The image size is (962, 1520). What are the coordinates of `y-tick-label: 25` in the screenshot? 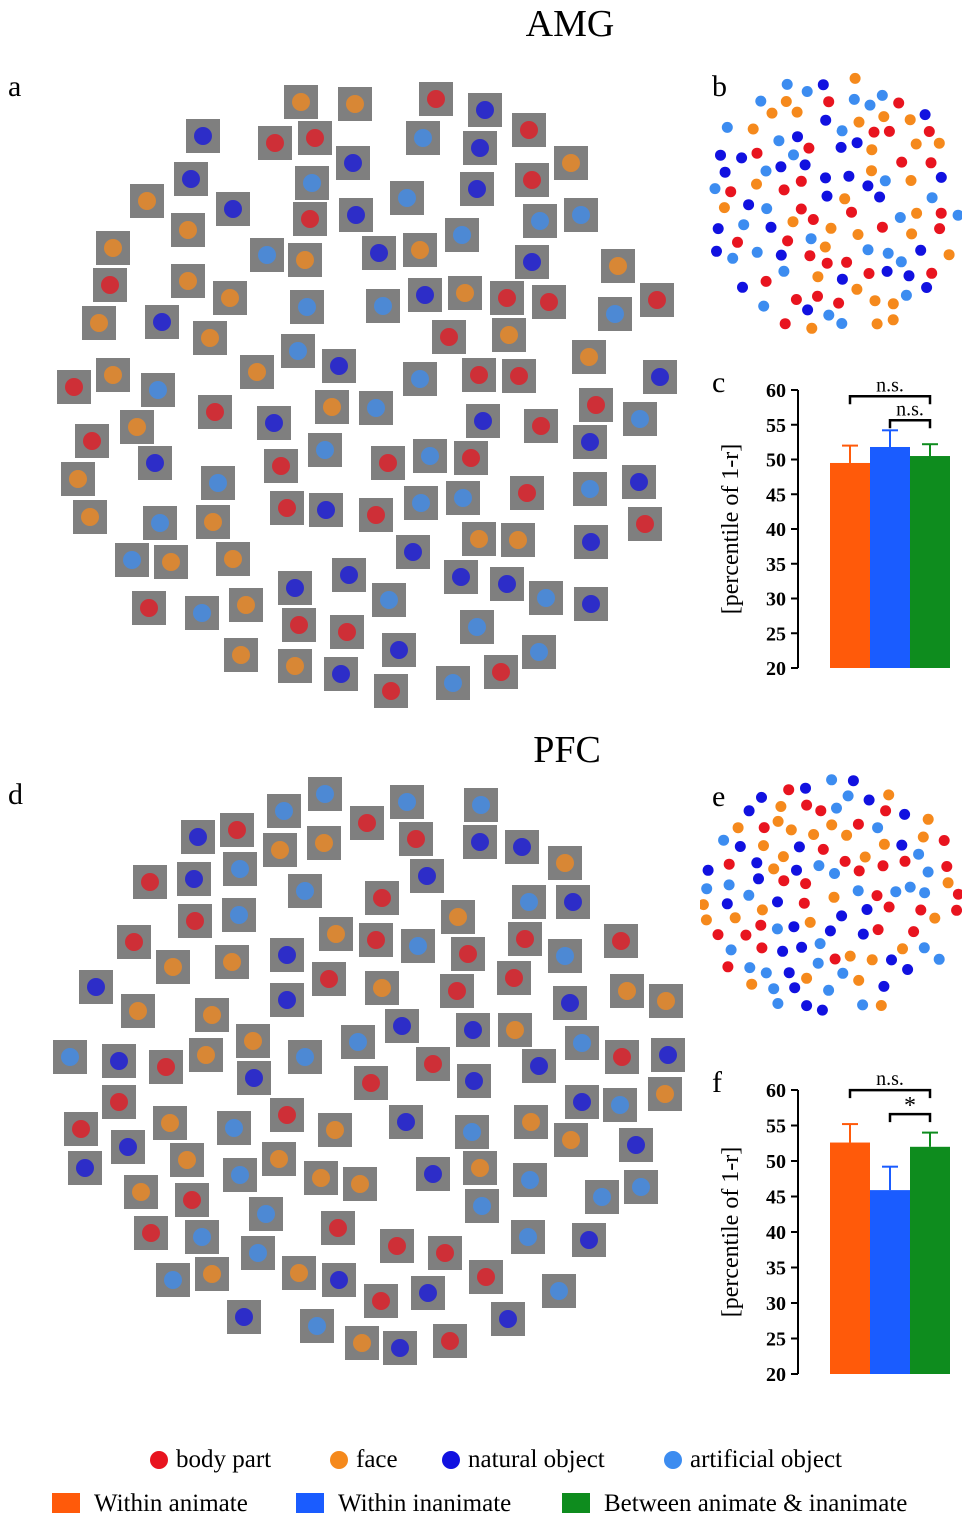 It's located at (776, 634).